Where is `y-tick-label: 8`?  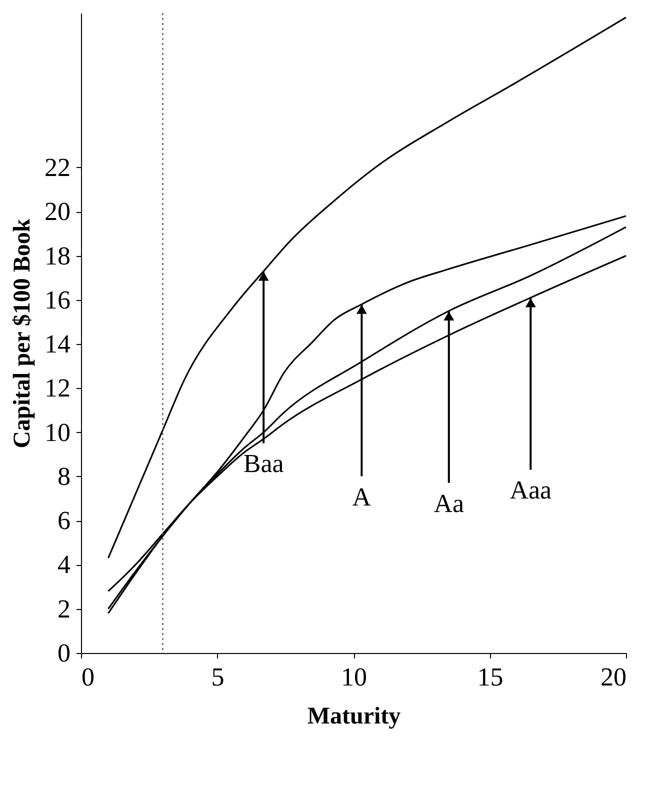 y-tick-label: 8 is located at coordinates (64, 476).